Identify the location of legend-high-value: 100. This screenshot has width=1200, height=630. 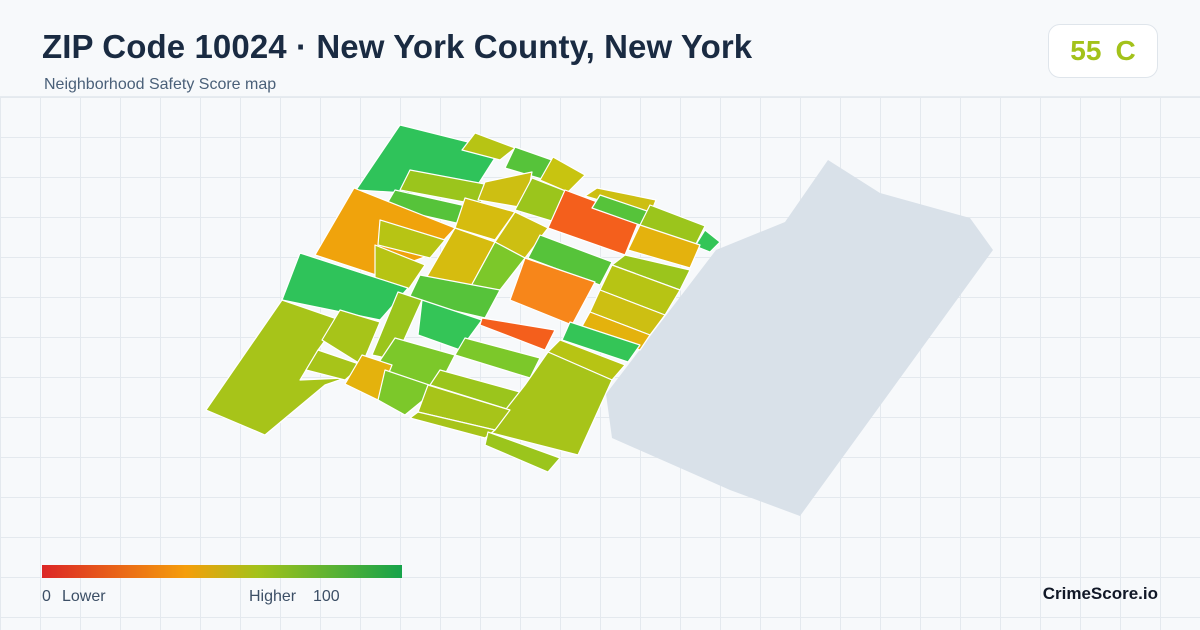
(326, 596).